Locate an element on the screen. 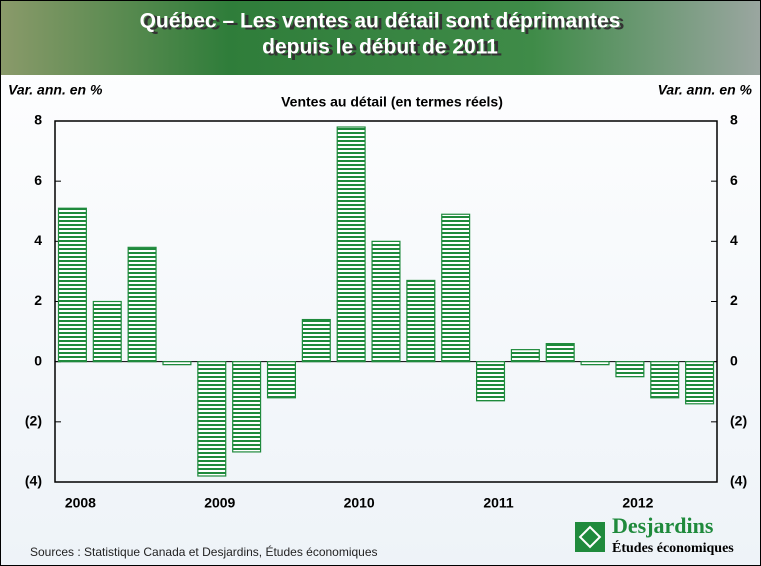 The width and height of the screenshot is (761, 566). logo-icon-mark is located at coordinates (590, 537).